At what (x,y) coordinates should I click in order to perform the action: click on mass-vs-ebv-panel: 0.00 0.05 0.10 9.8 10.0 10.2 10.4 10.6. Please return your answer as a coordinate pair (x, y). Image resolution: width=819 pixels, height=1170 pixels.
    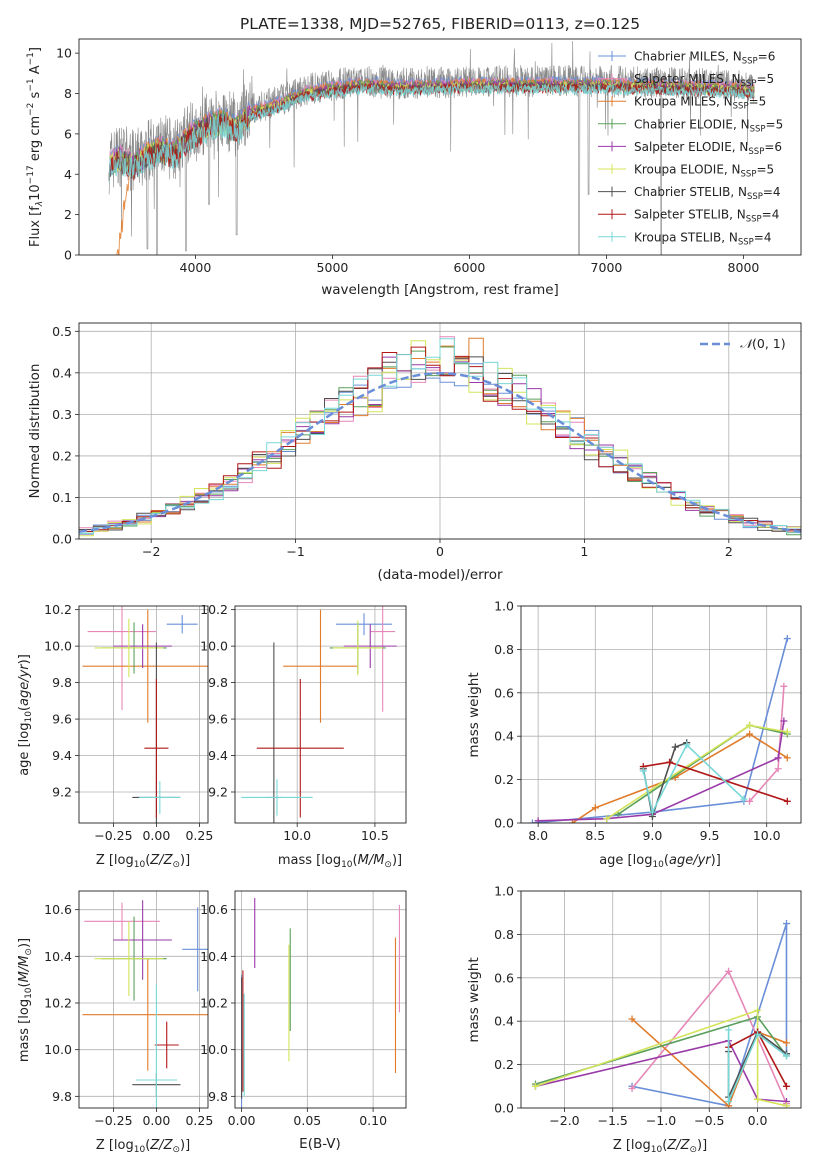
    Looking at the image, I should click on (303, 1009).